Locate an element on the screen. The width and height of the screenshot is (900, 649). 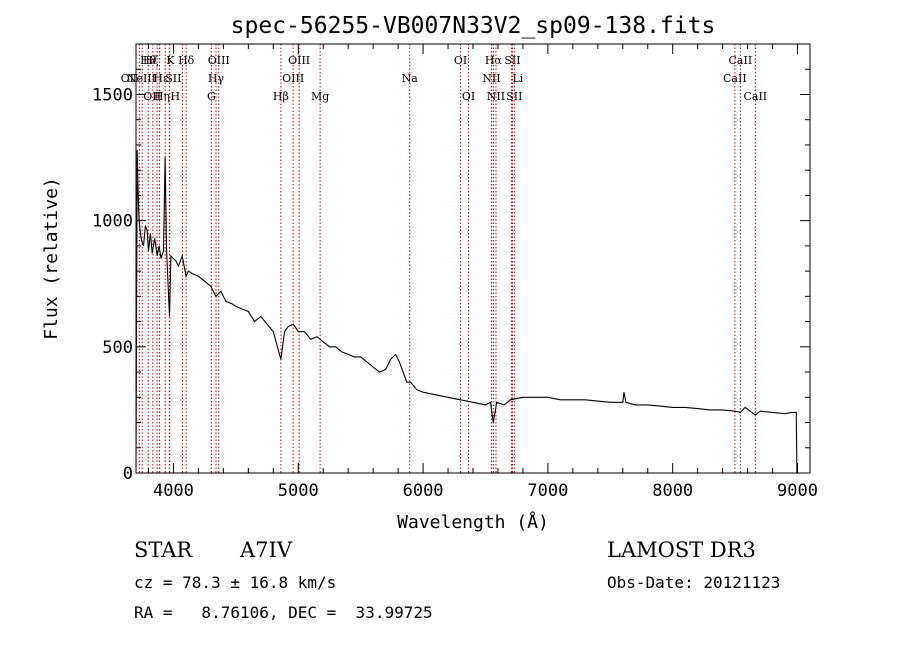
y-tick-label: 0 is located at coordinates (128, 474).